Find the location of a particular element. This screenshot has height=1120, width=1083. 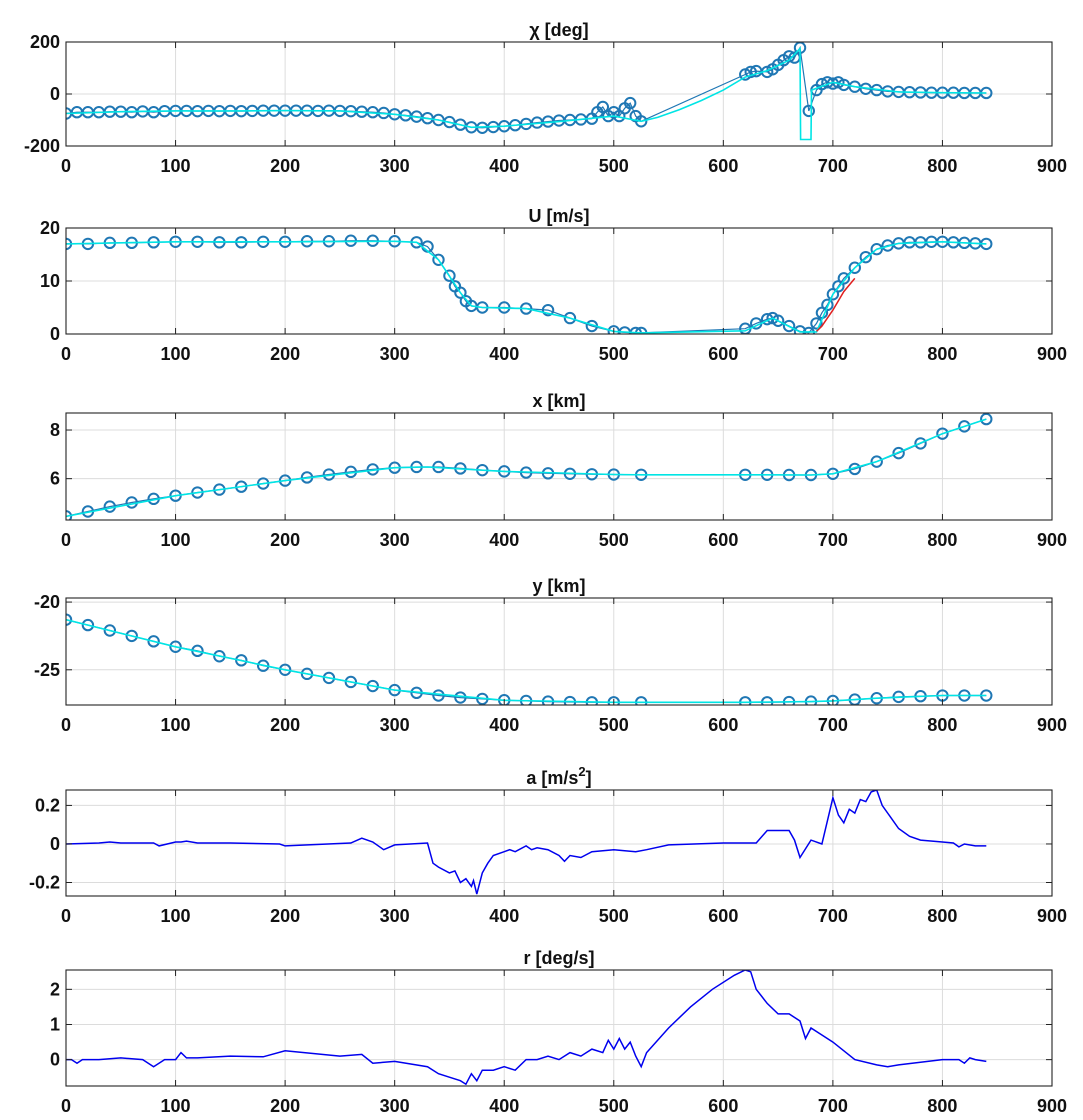

y-tick-label: -20 is located at coordinates (47, 602).